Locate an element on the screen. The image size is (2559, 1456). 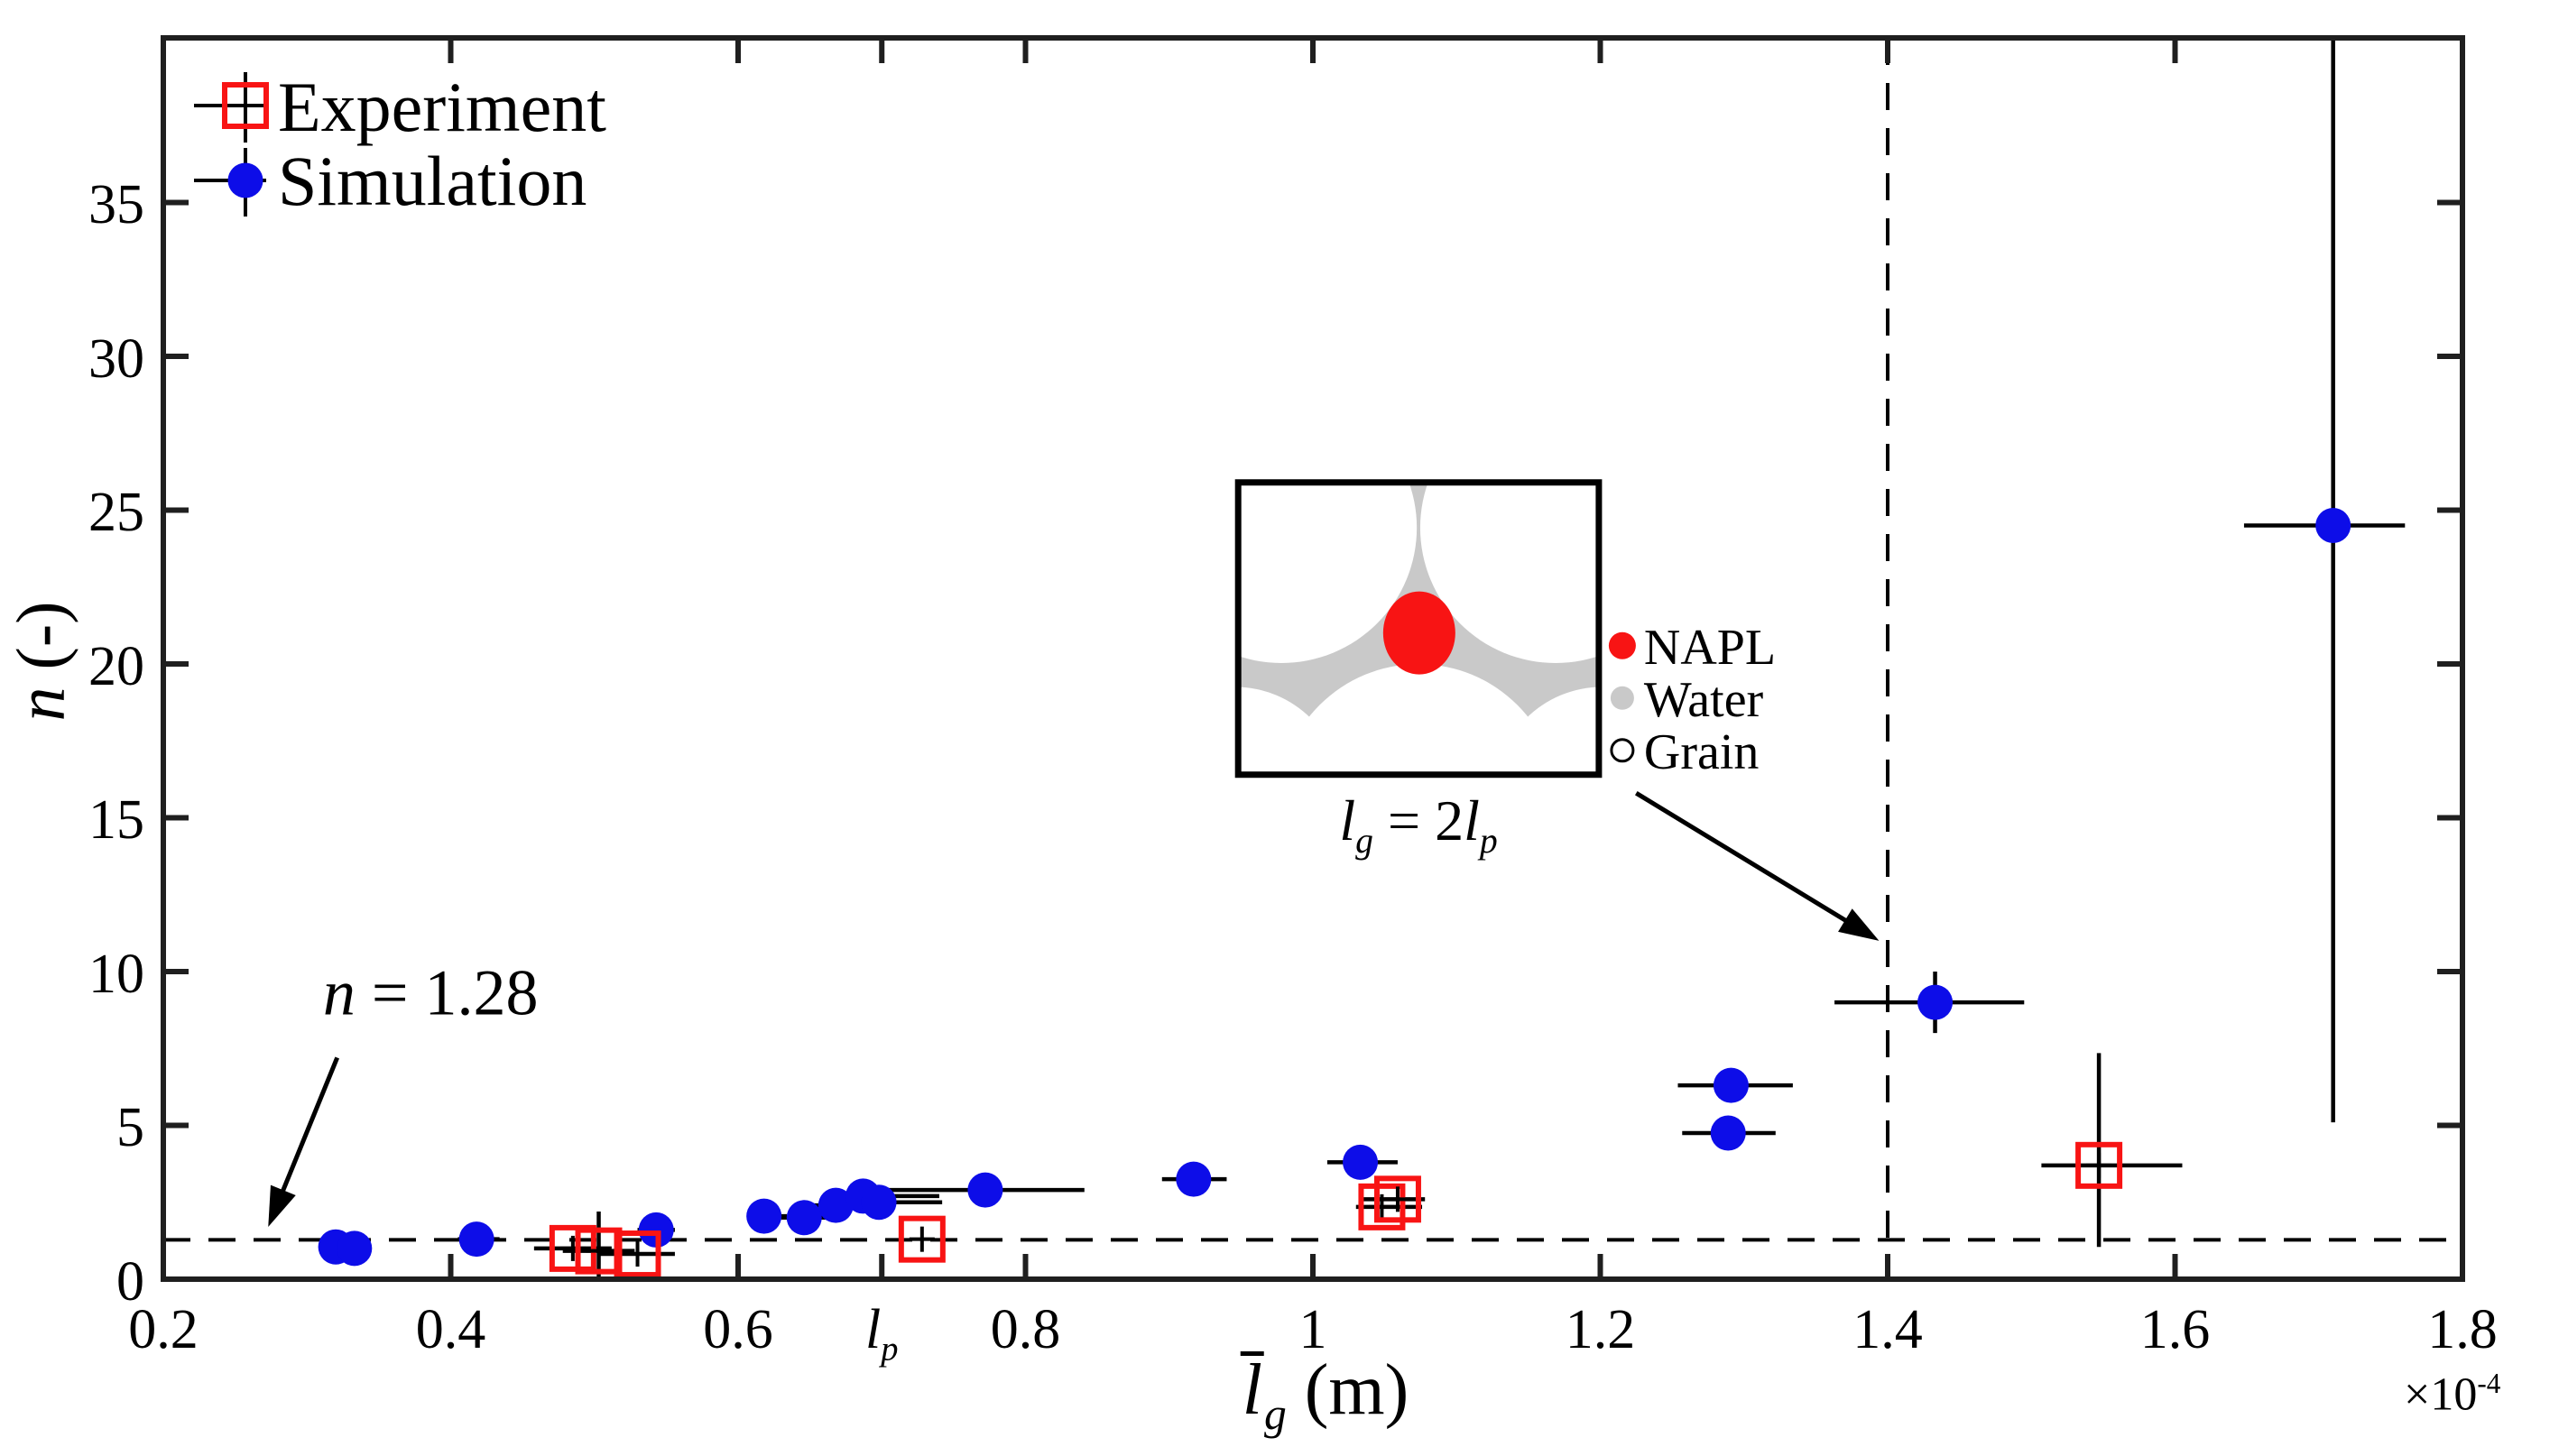
y-tick-label-30: 30 is located at coordinates (116, 359).